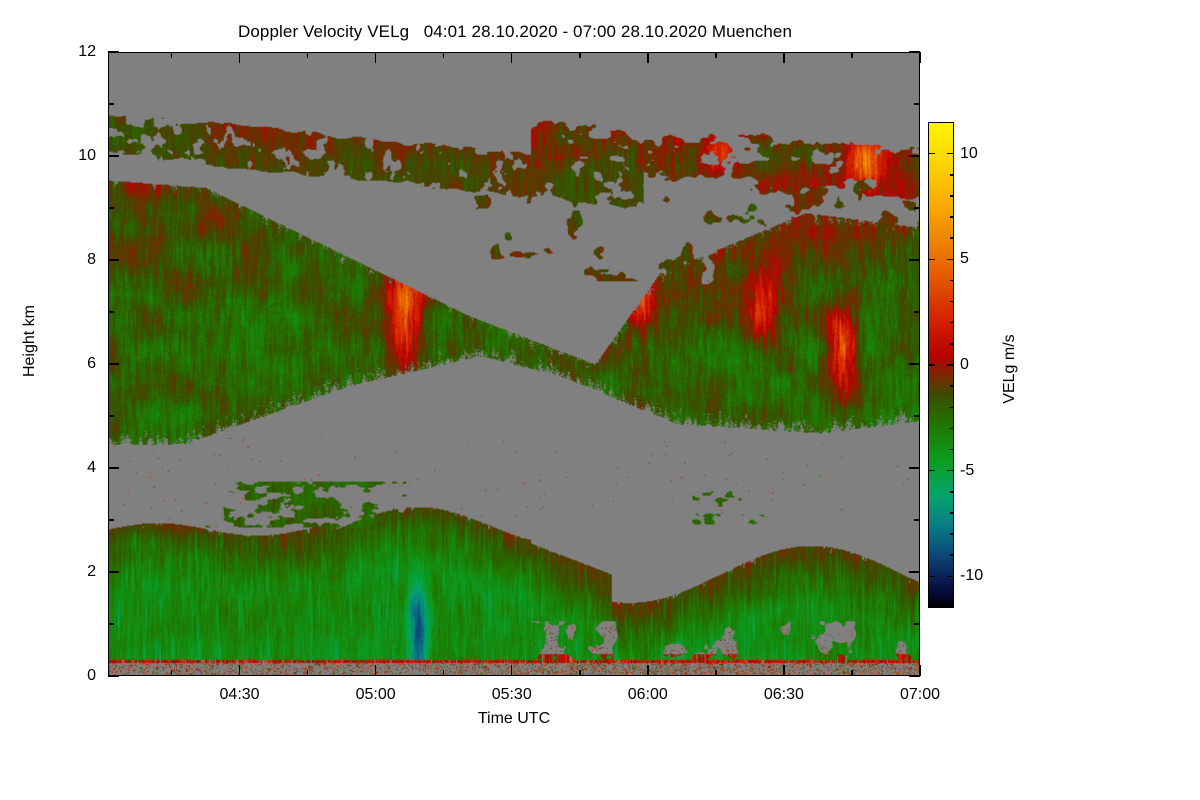 This screenshot has height=800, width=1200. What do you see at coordinates (29, 341) in the screenshot?
I see `y-axis-title: Height km` at bounding box center [29, 341].